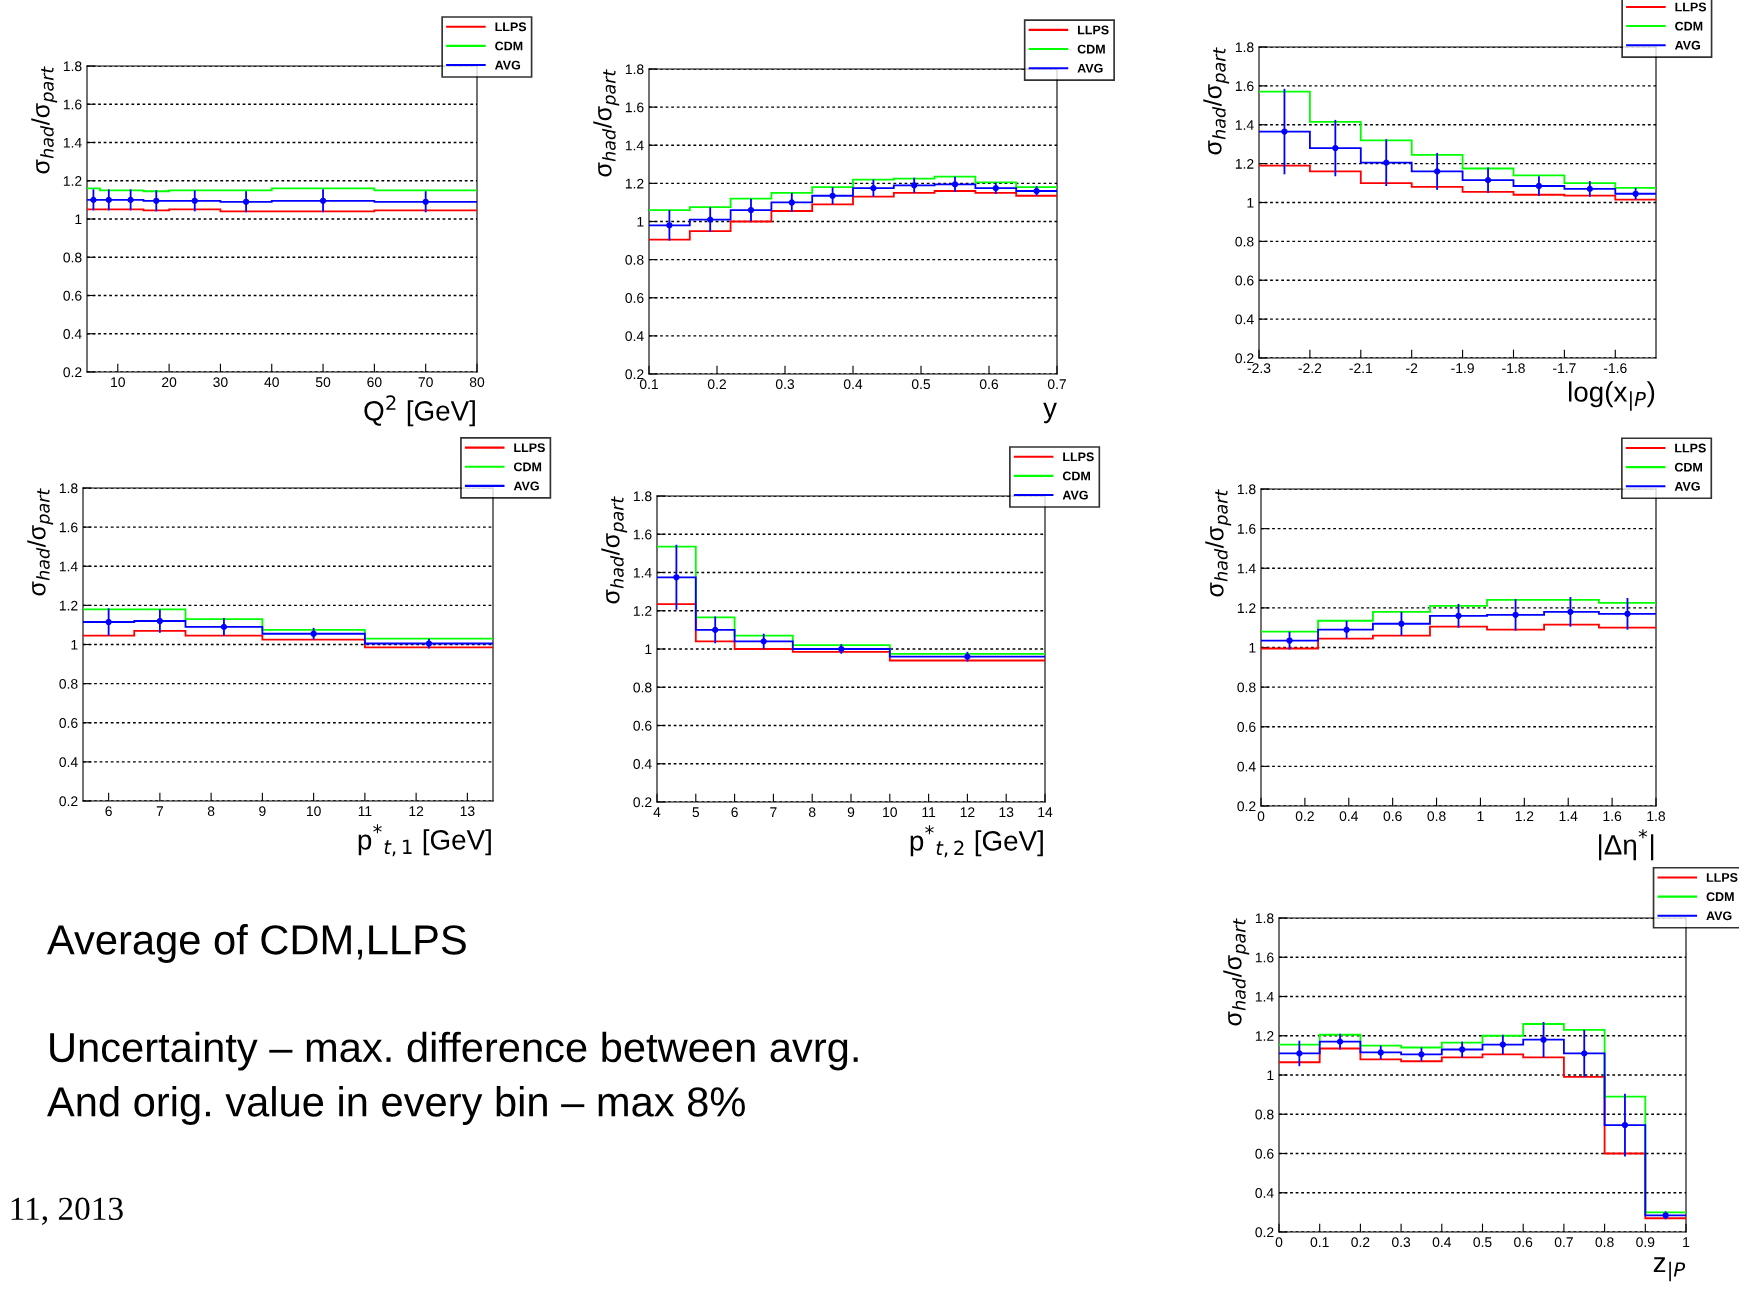  What do you see at coordinates (1436, 816) in the screenshot?
I see `x-tick-label: 0.8` at bounding box center [1436, 816].